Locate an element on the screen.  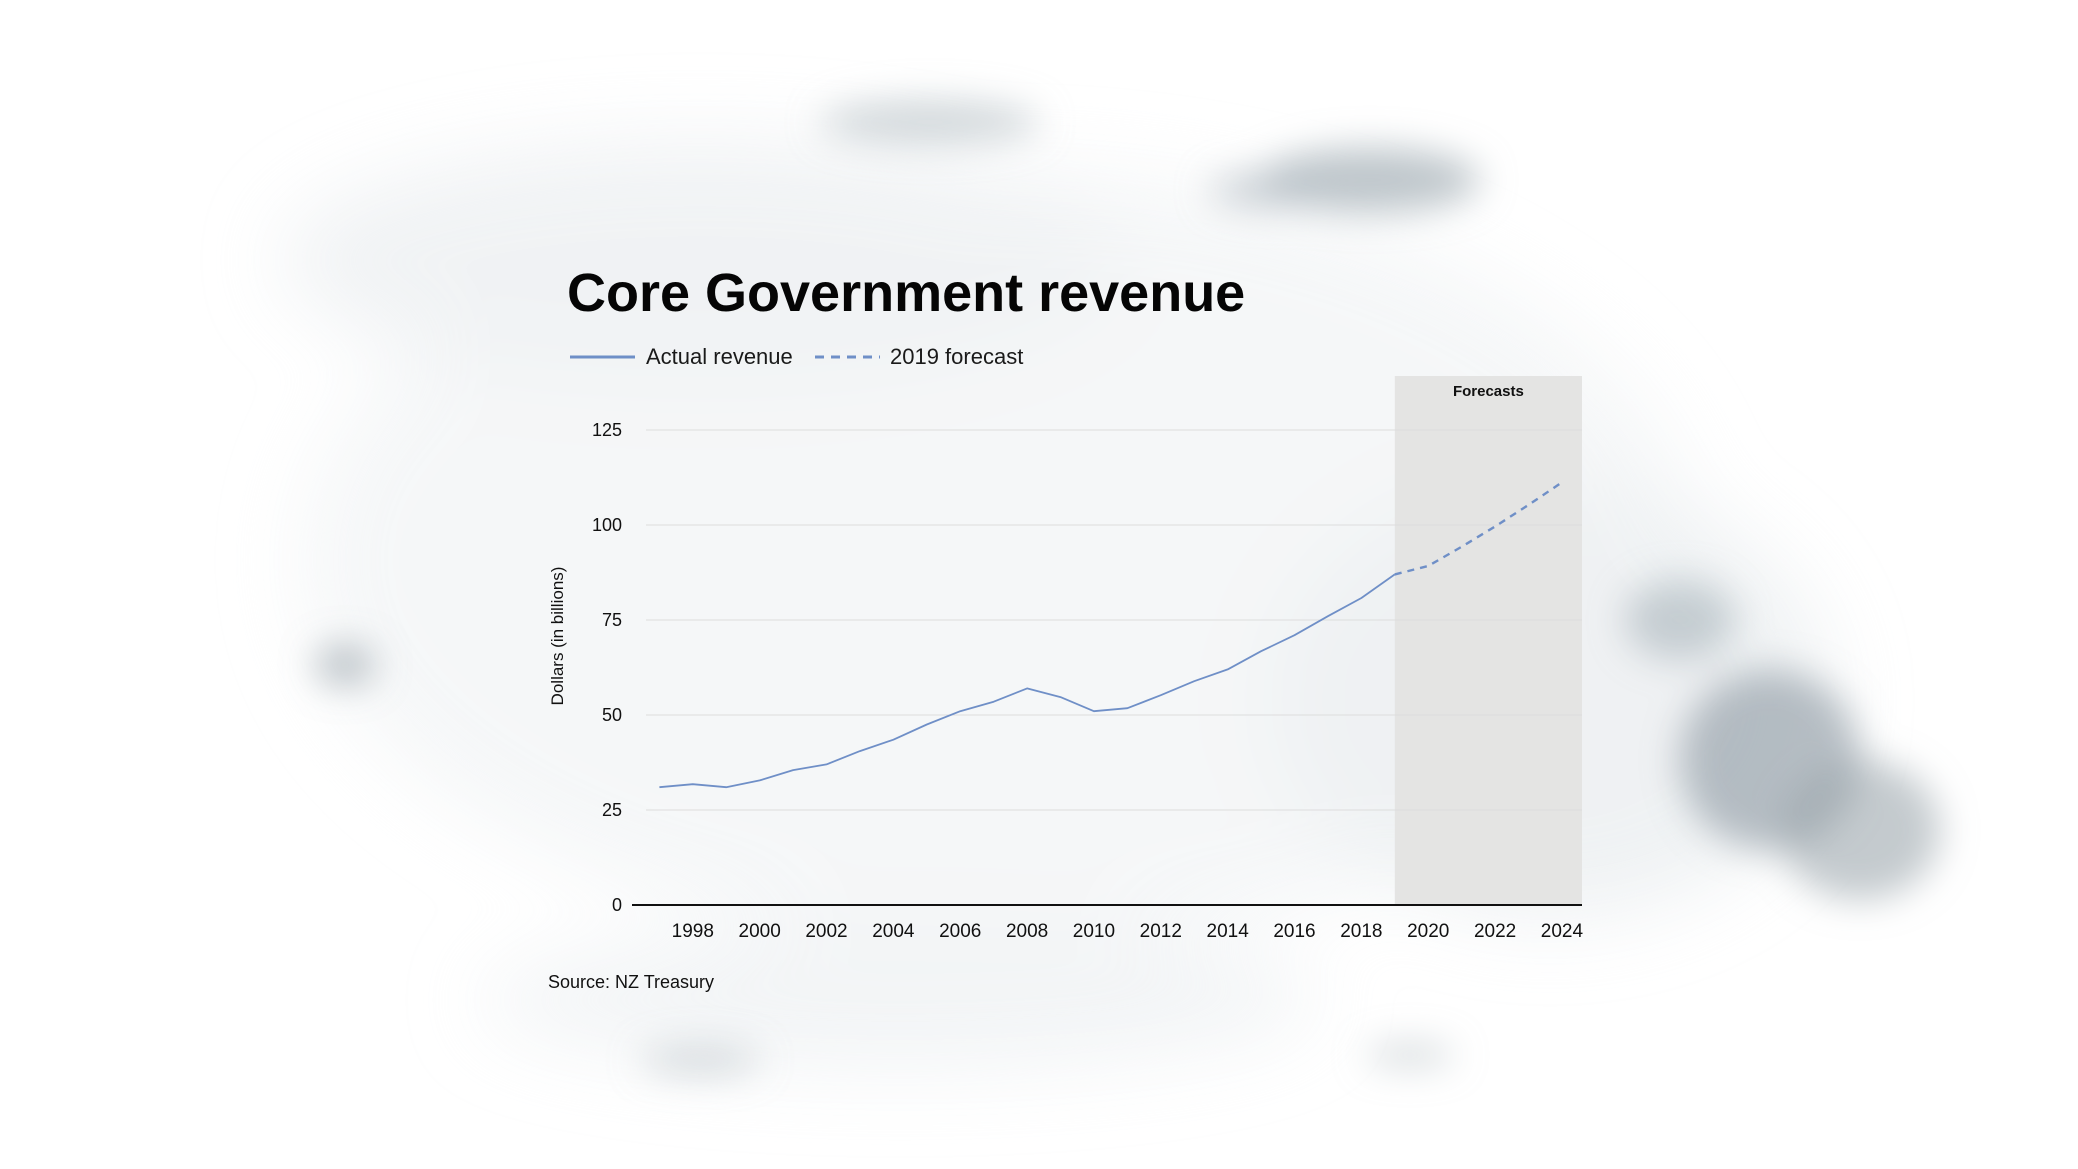
x-tick-label: 2022 is located at coordinates (1495, 931).